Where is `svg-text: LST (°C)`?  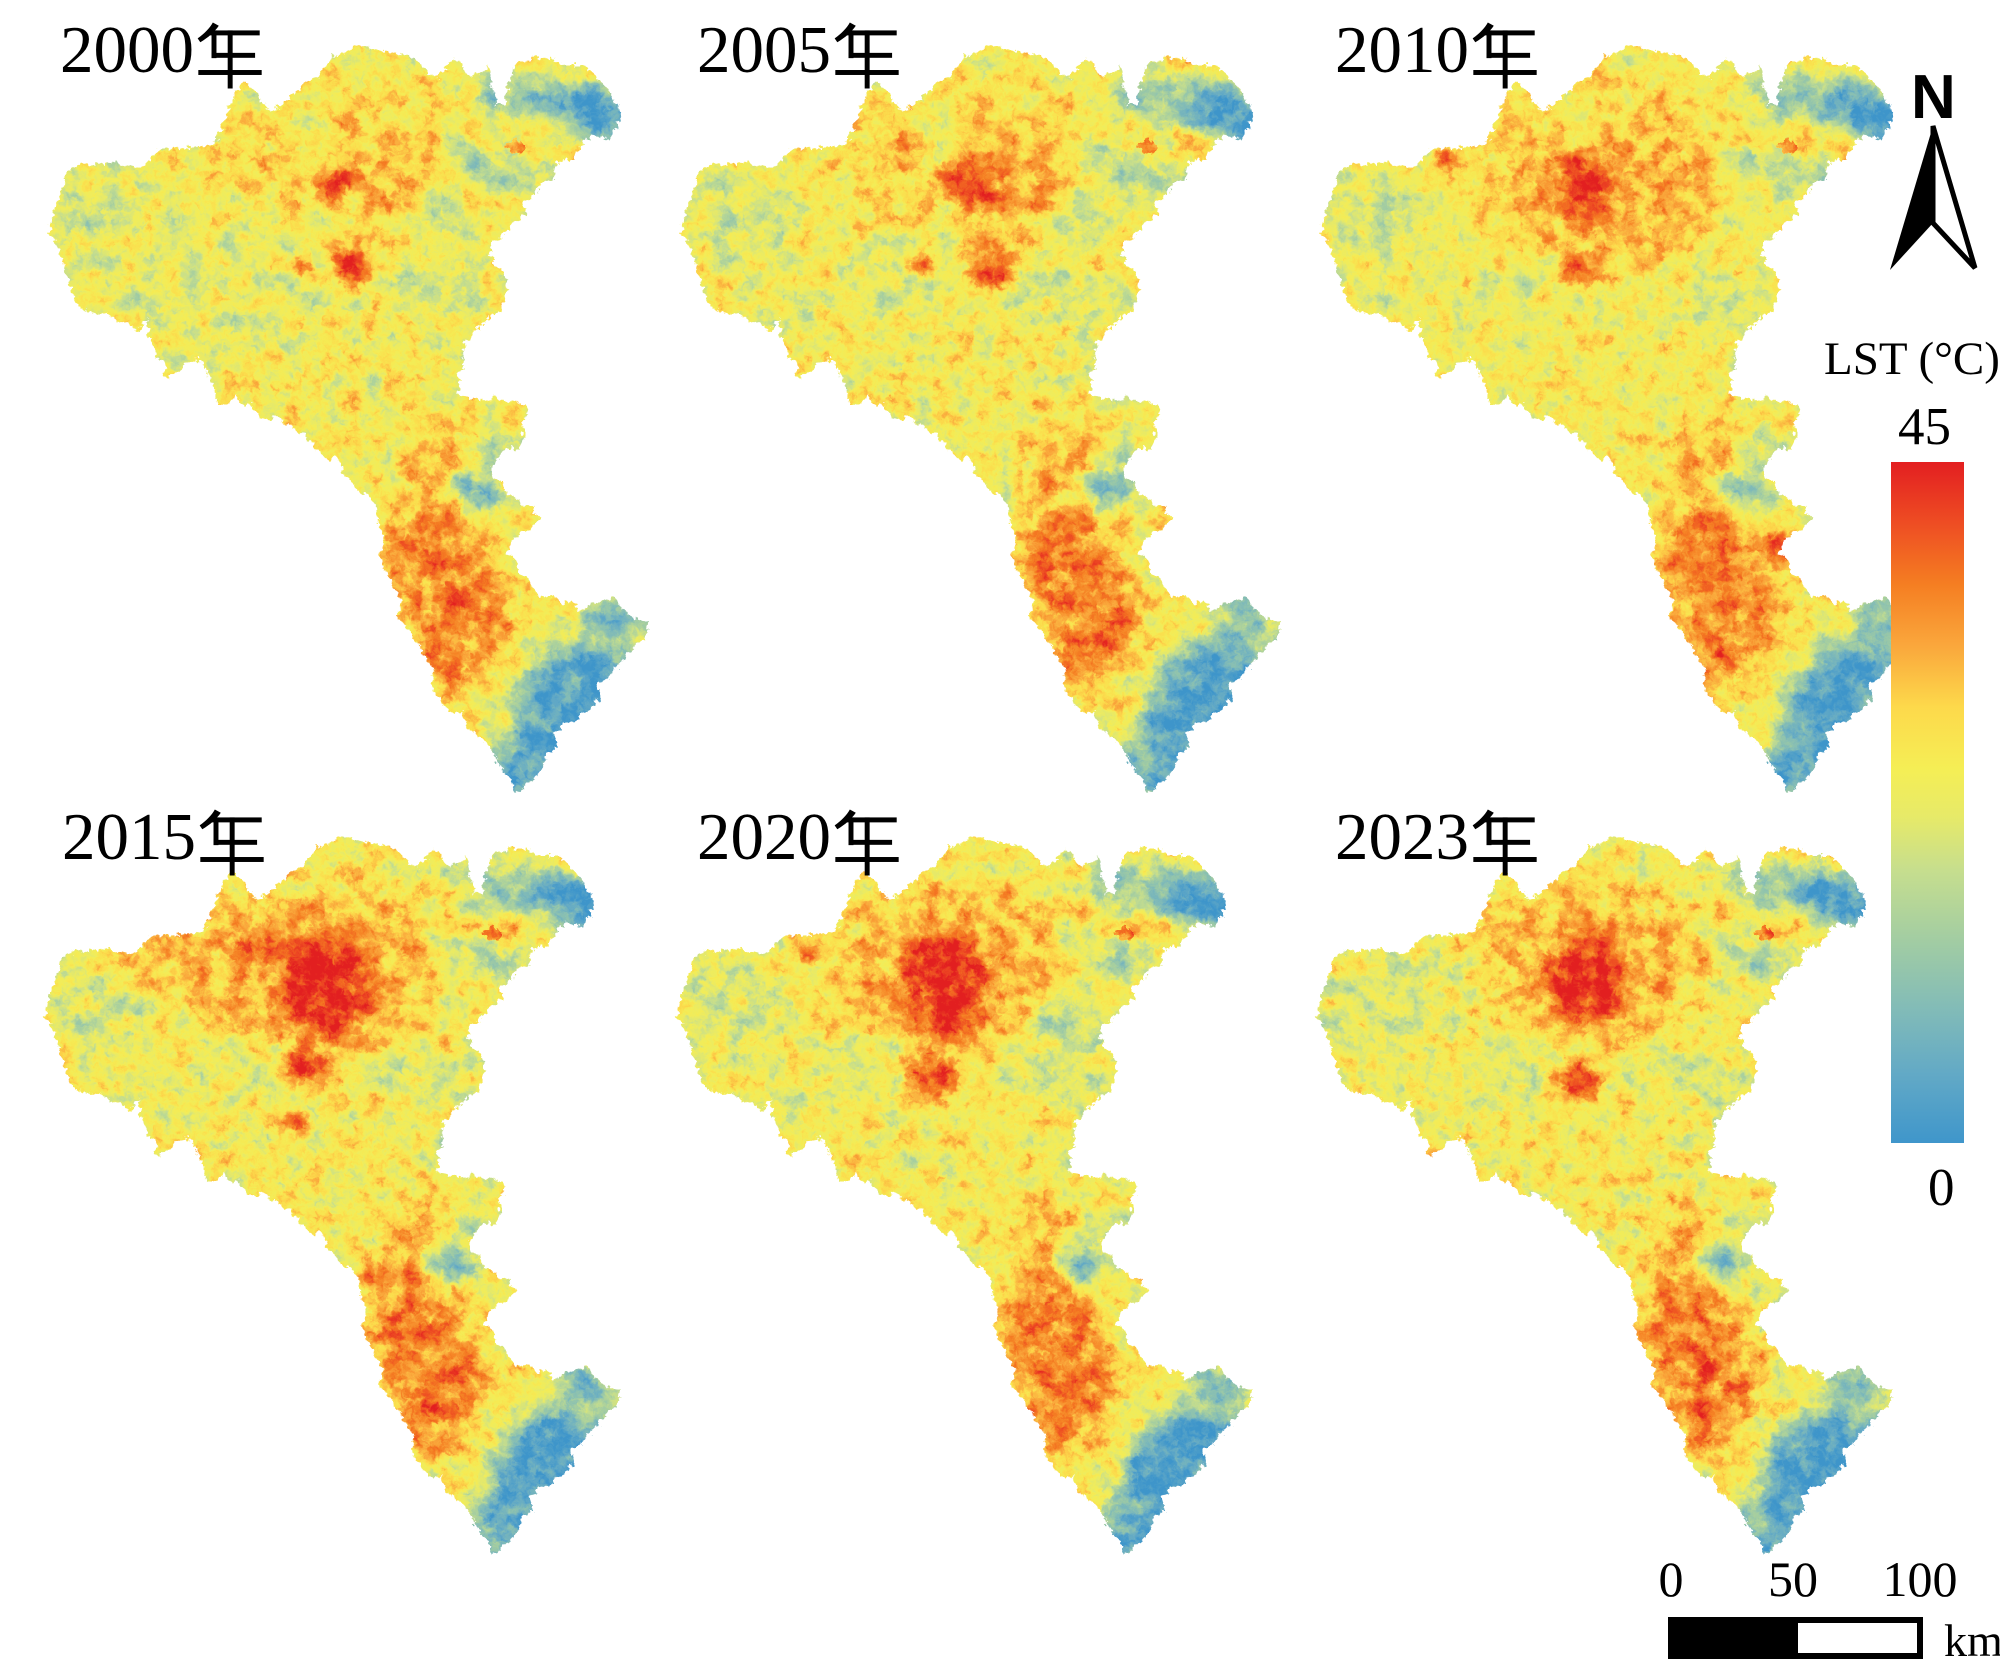 svg-text: LST (°C) is located at coordinates (1912, 359).